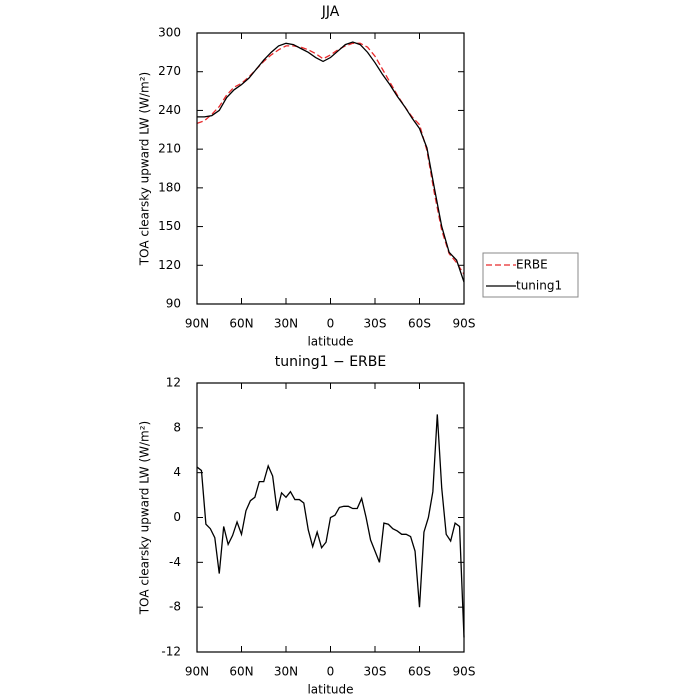 The width and height of the screenshot is (700, 700). What do you see at coordinates (175, 562) in the screenshot?
I see `y-tick-label: -4` at bounding box center [175, 562].